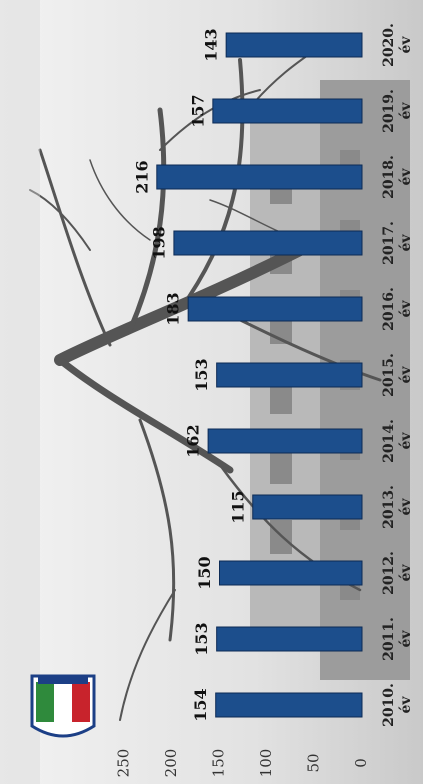  I want to click on value-label: 143, so click(211, 44).